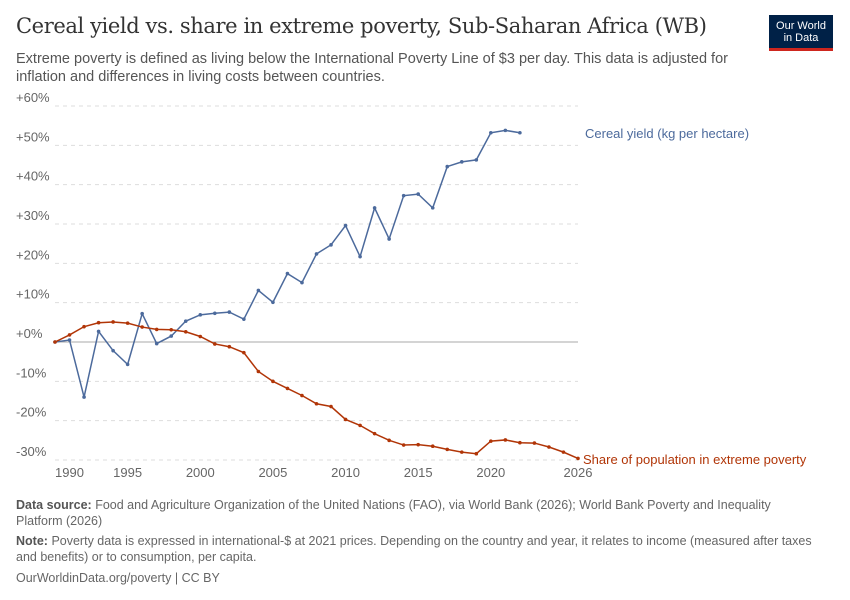 The height and width of the screenshot is (600, 850). I want to click on x-tick-label: 2020, so click(490, 472).